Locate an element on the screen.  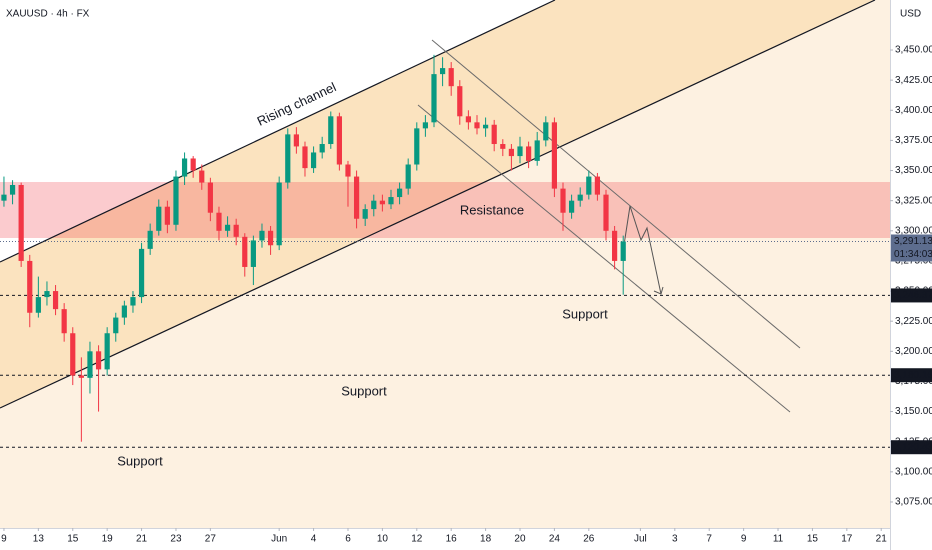
y-tick-label: 3,325.00 is located at coordinates (913, 200).